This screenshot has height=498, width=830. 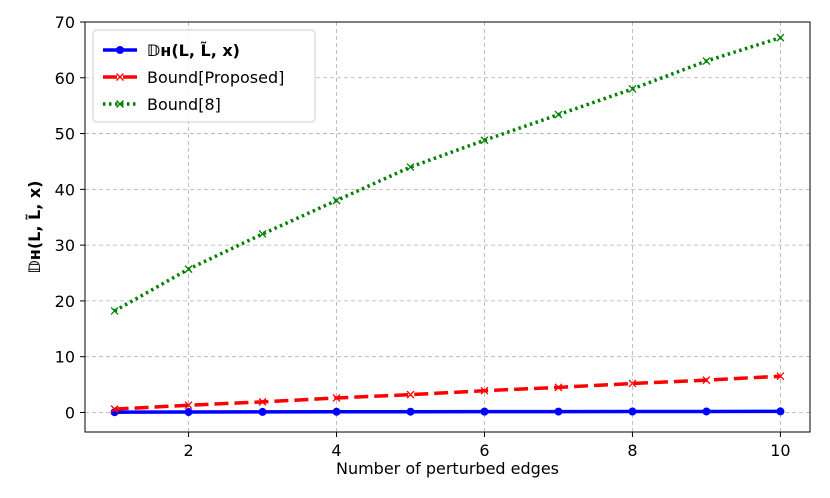 I want to click on legend-item: Bound[Proposed], so click(x=193, y=77).